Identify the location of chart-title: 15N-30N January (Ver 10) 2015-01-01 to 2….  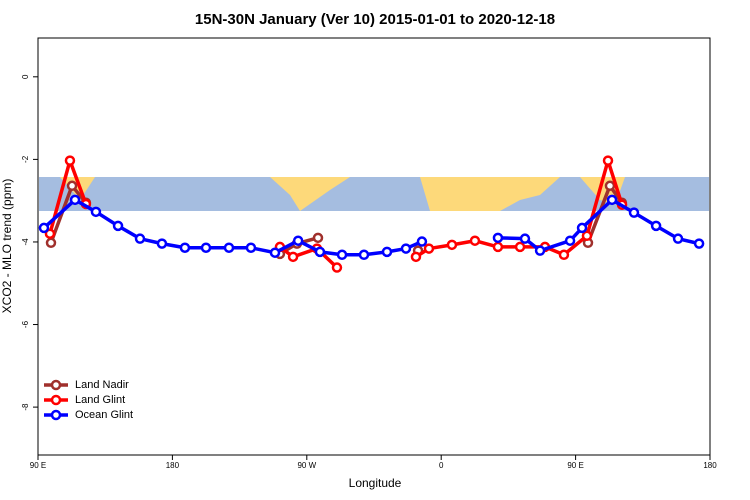
(375, 19).